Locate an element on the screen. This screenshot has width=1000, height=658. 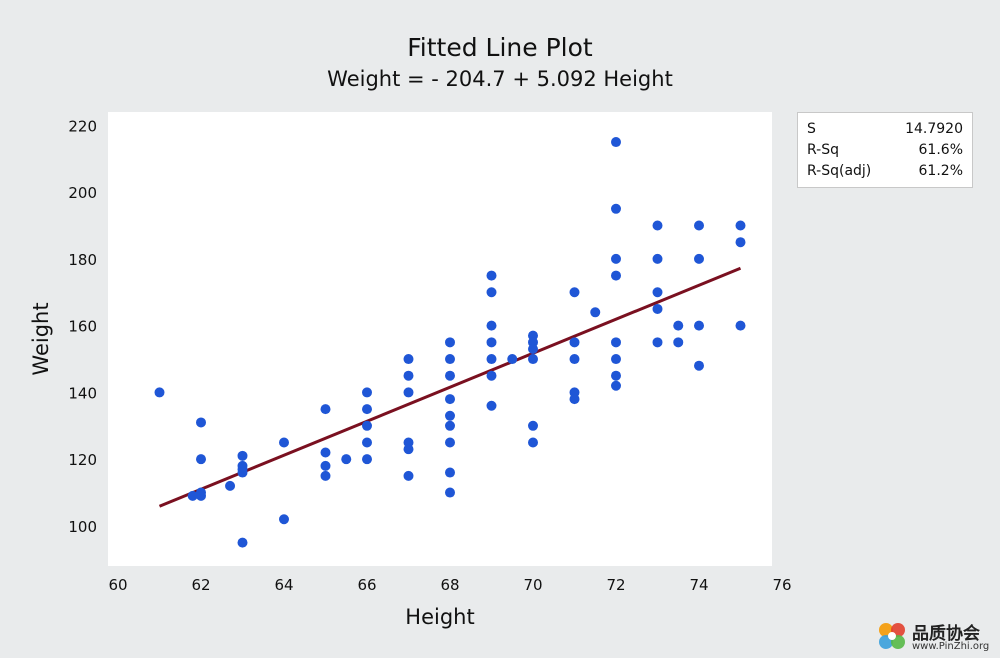
y-tick-label: 180 is located at coordinates (82, 260).